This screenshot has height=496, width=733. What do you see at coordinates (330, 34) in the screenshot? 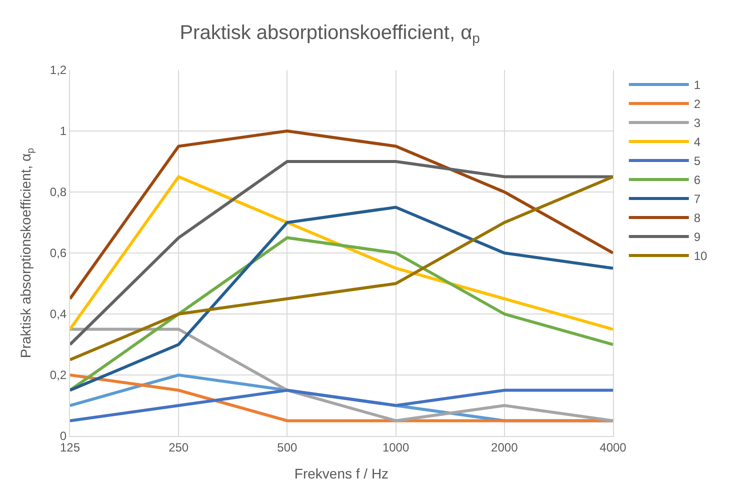
I see `chart-title: Praktisk absorptionskoefficient, α$_{p}$` at bounding box center [330, 34].